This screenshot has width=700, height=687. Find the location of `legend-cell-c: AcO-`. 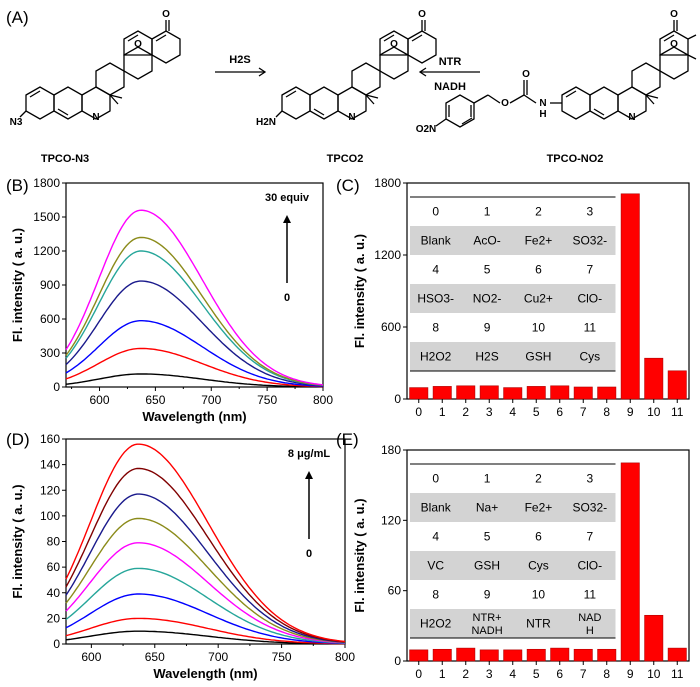

legend-cell-c: AcO- is located at coordinates (486, 241).